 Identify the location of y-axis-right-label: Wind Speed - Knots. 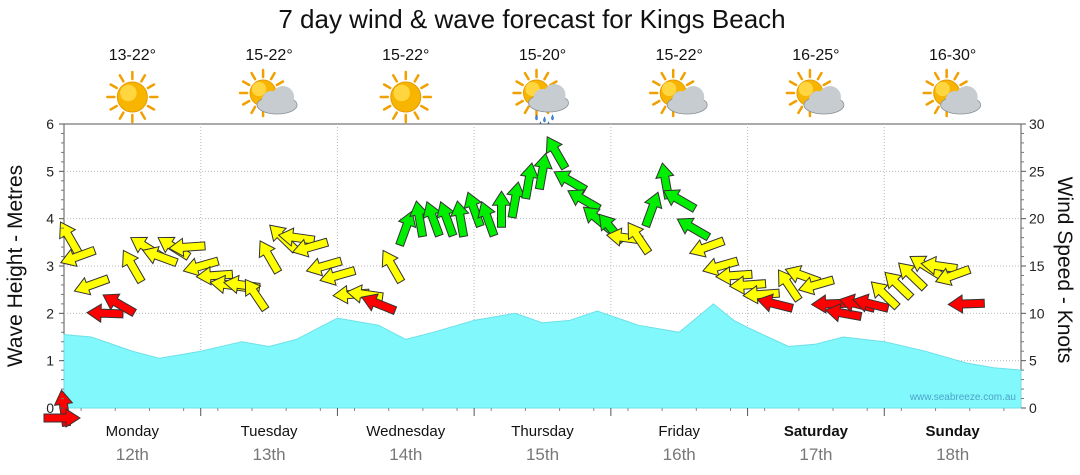
(1064, 270).